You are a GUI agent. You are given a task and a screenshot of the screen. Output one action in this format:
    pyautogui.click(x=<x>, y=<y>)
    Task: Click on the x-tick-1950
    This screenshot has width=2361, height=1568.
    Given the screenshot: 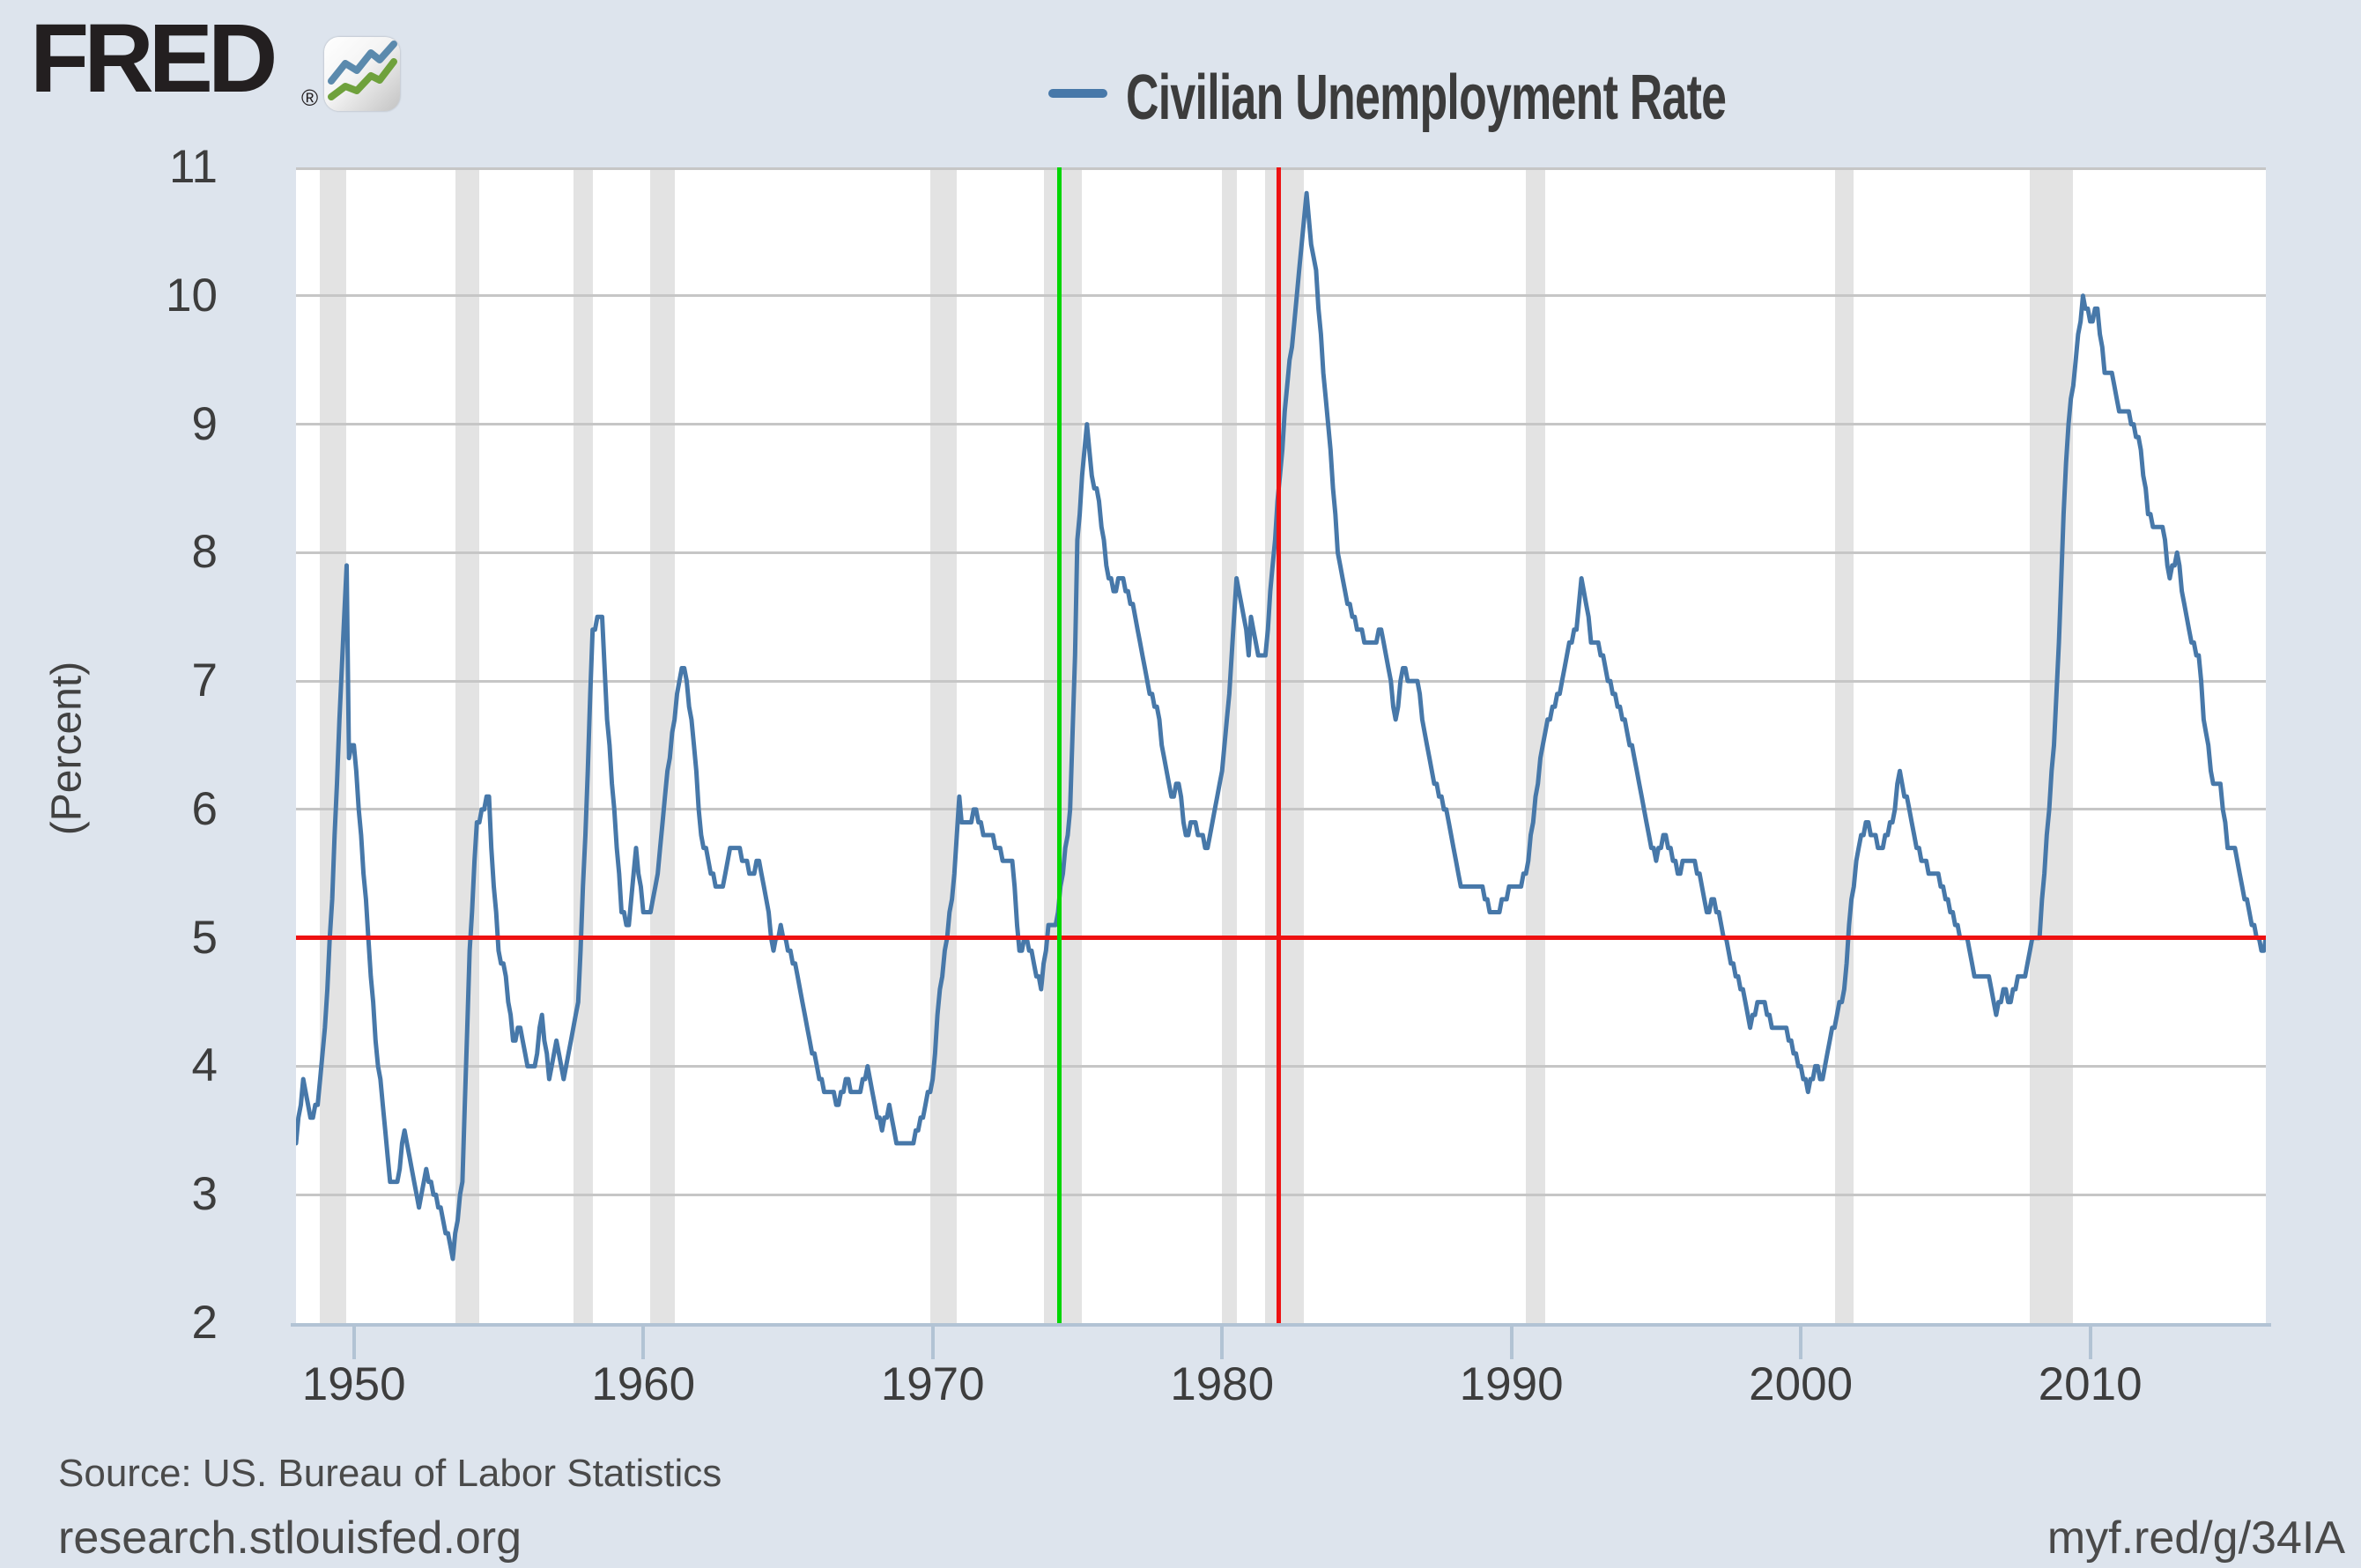 What is the action you would take?
    pyautogui.click(x=354, y=1343)
    